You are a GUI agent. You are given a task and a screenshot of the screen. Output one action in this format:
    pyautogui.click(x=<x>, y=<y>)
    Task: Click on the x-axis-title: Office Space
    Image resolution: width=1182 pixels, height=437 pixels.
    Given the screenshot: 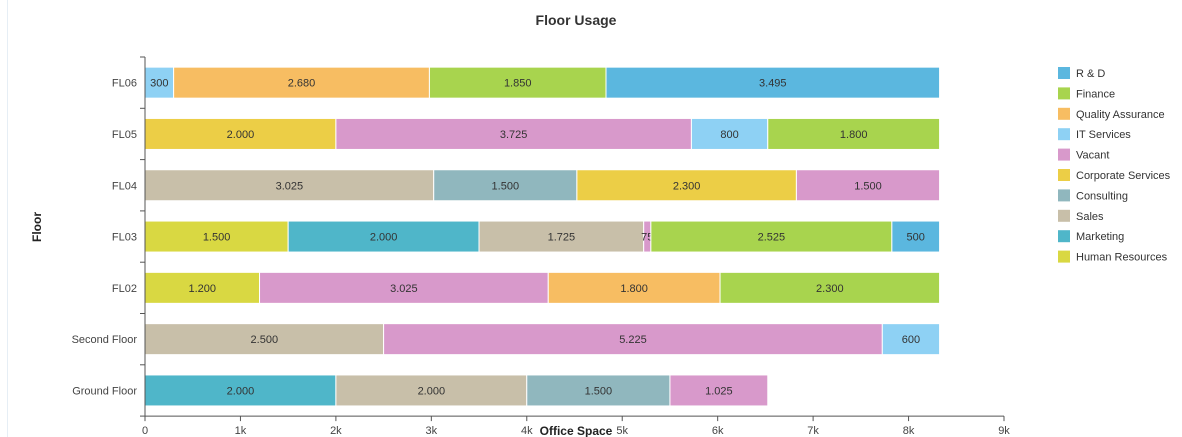 What is the action you would take?
    pyautogui.click(x=576, y=430)
    